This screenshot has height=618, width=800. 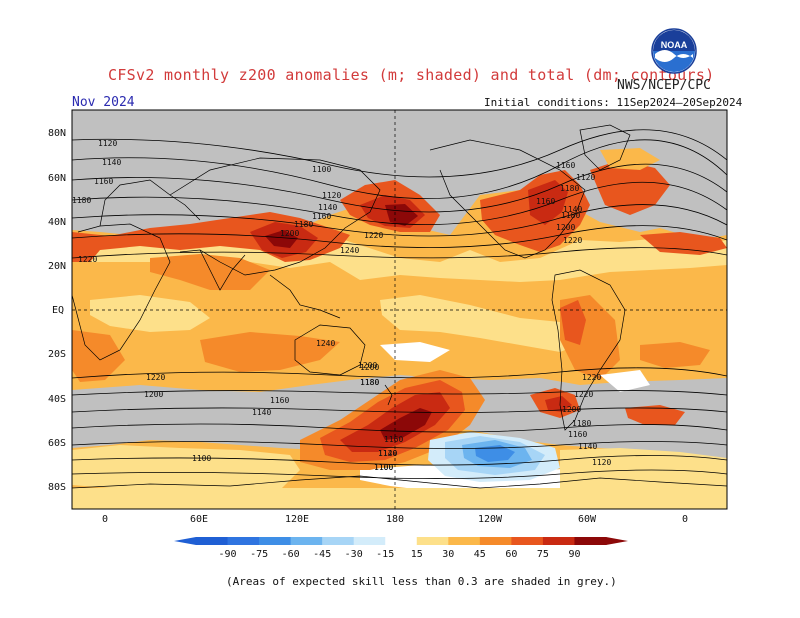 What do you see at coordinates (57, 222) in the screenshot?
I see `lat-label: 40N` at bounding box center [57, 222].